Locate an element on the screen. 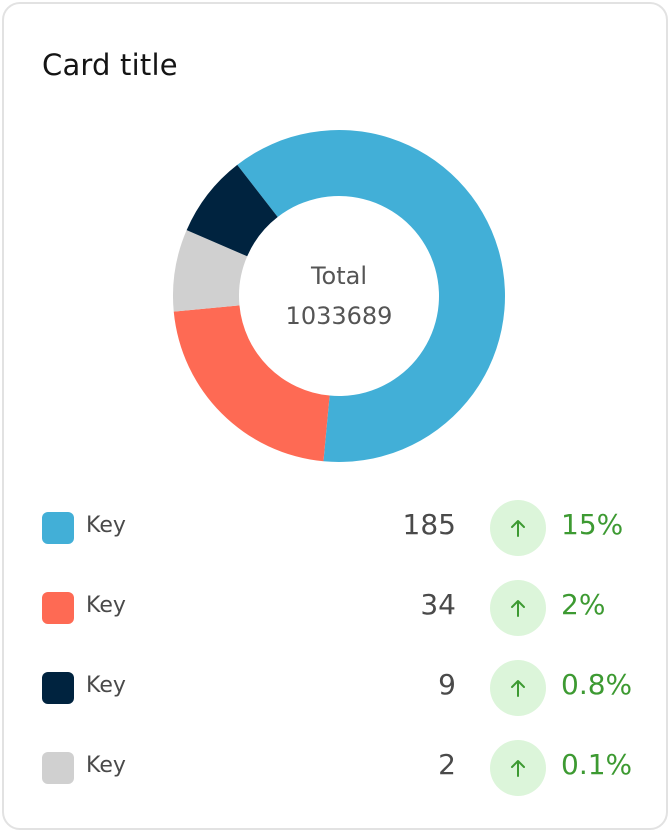 The image size is (672, 834). card-title: Card title is located at coordinates (110, 65).